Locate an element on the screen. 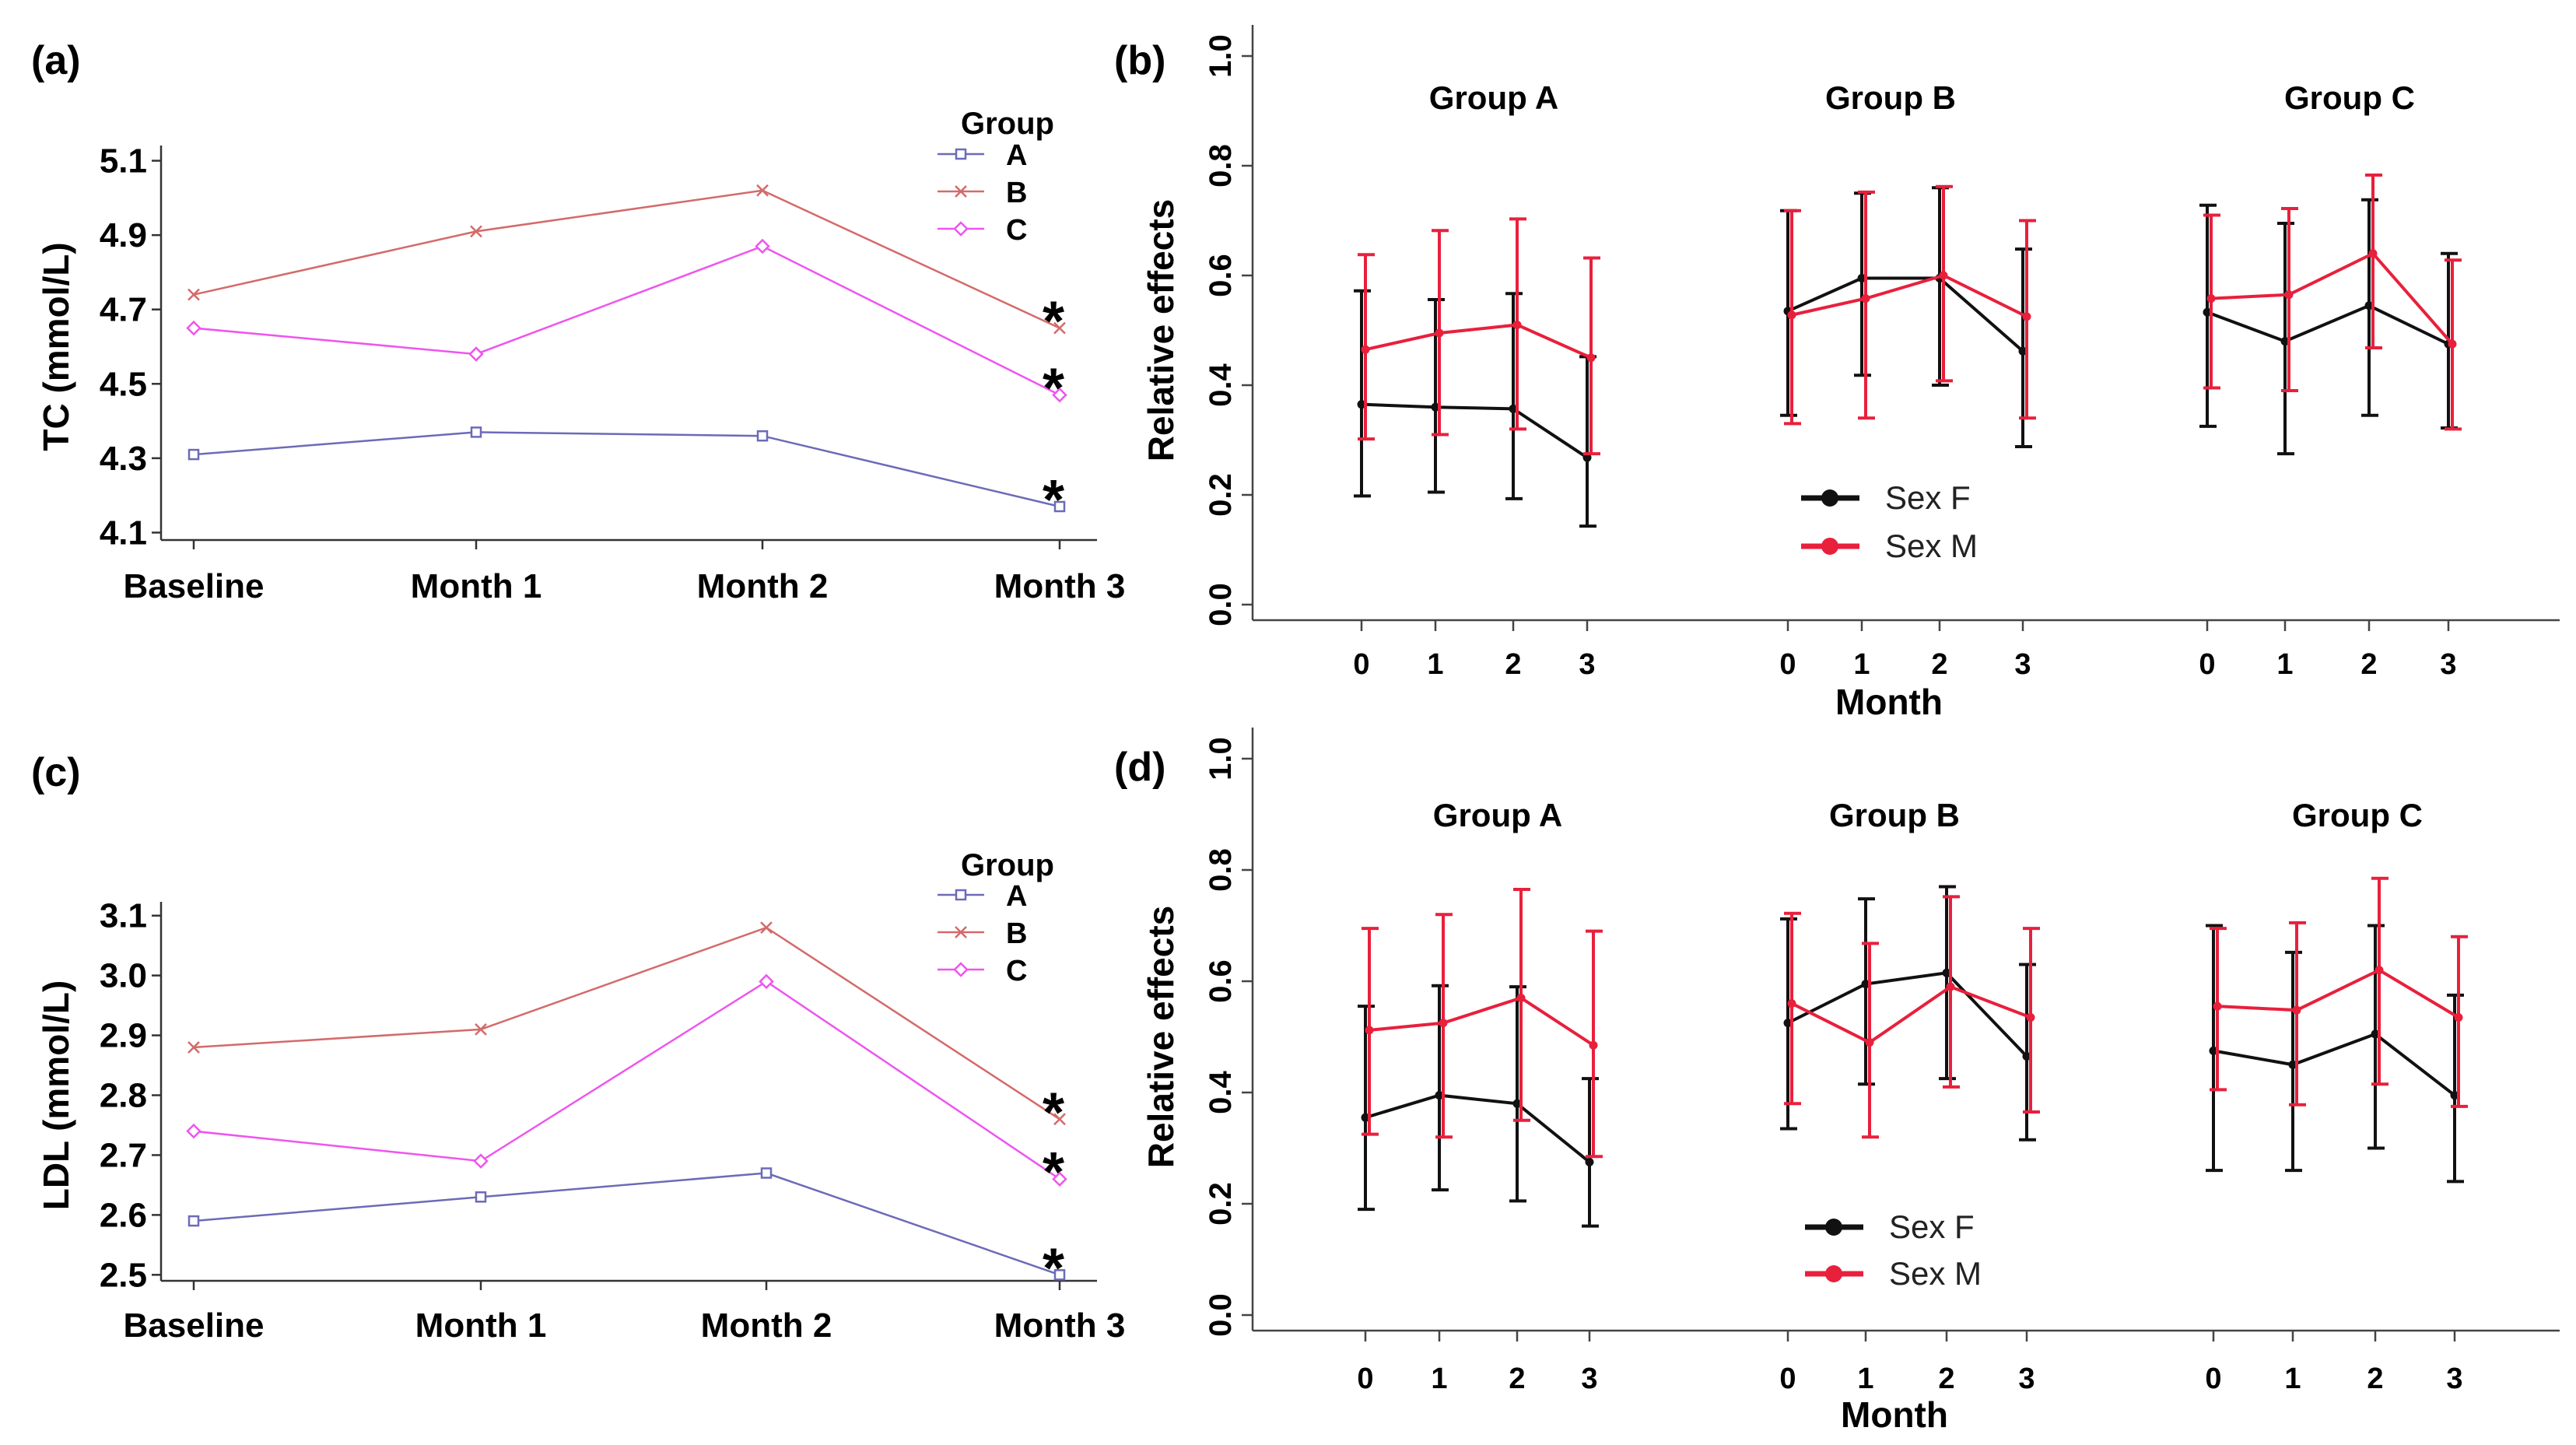  legend-label: B is located at coordinates (1016, 933).